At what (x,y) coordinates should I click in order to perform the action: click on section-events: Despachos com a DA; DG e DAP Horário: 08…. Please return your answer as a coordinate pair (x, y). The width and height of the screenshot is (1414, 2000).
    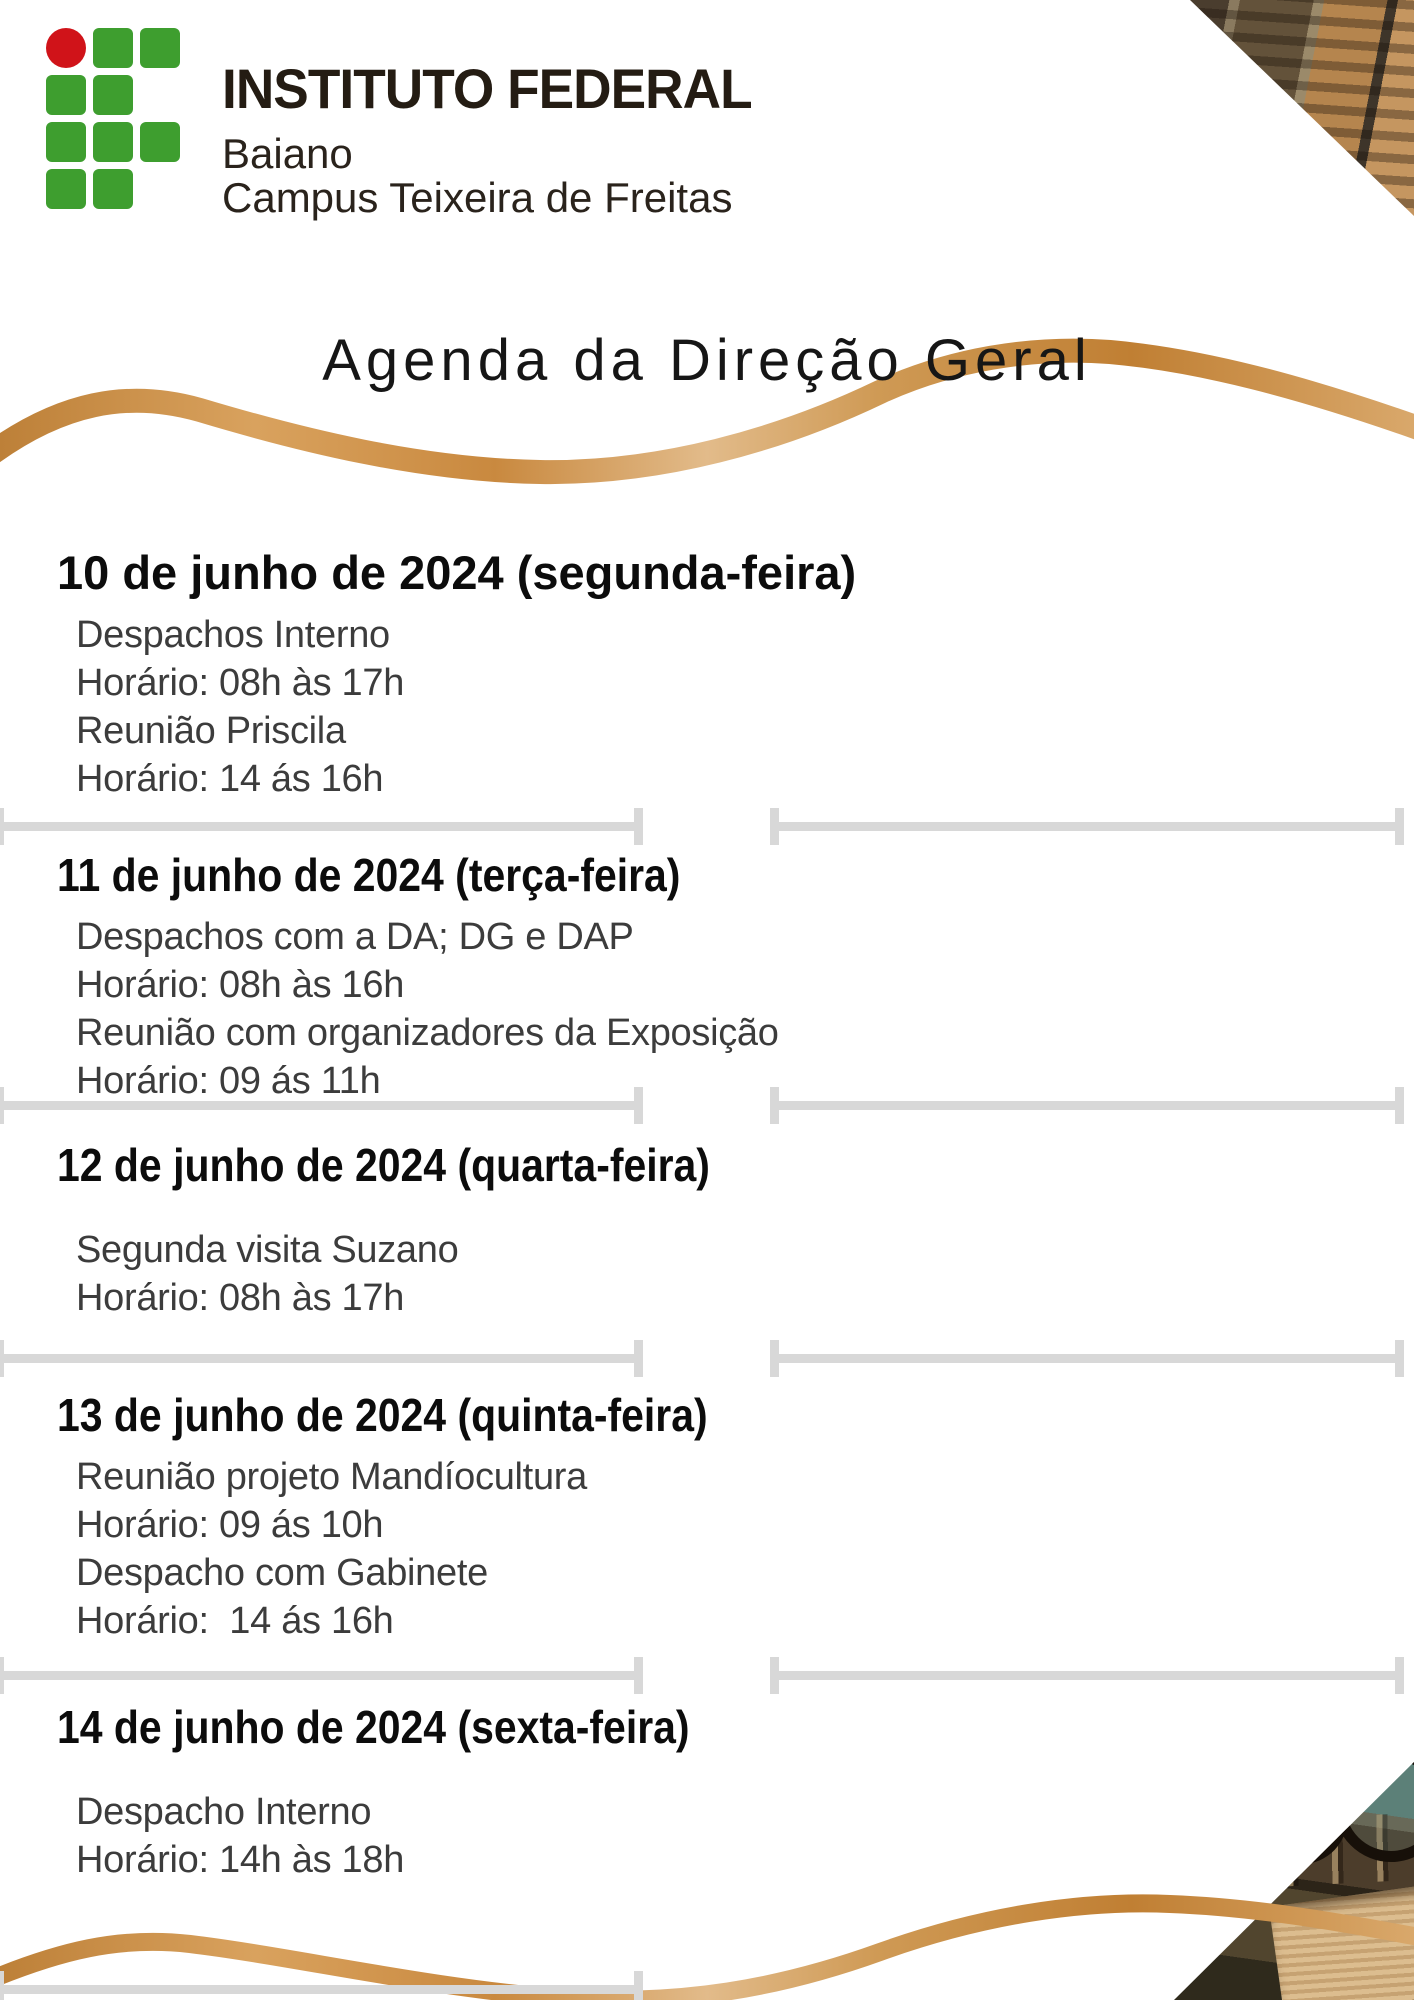
    Looking at the image, I should click on (725, 1009).